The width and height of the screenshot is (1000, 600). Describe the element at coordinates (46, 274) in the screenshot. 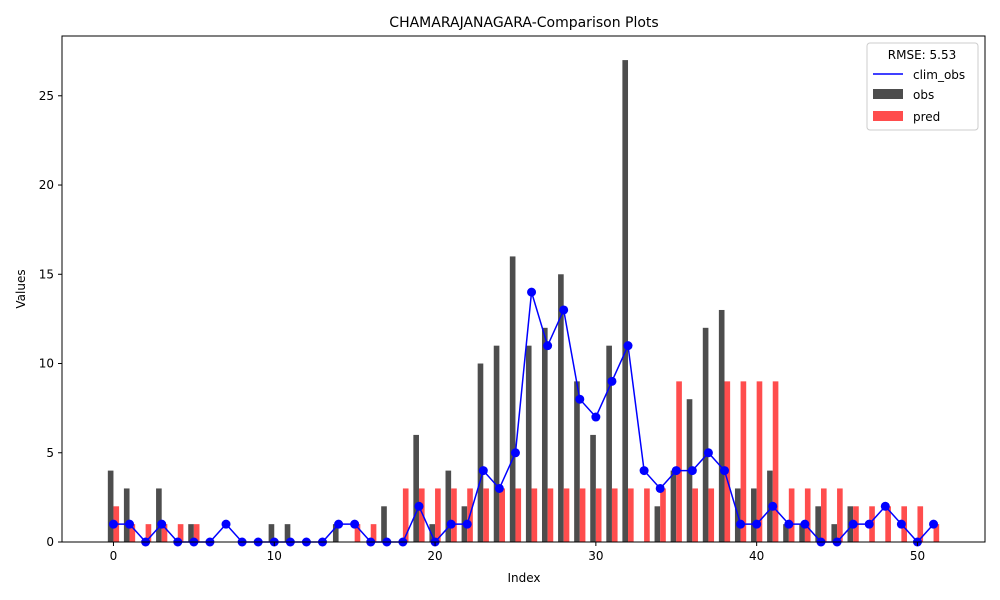

I see `y-tick-label: 15` at that location.